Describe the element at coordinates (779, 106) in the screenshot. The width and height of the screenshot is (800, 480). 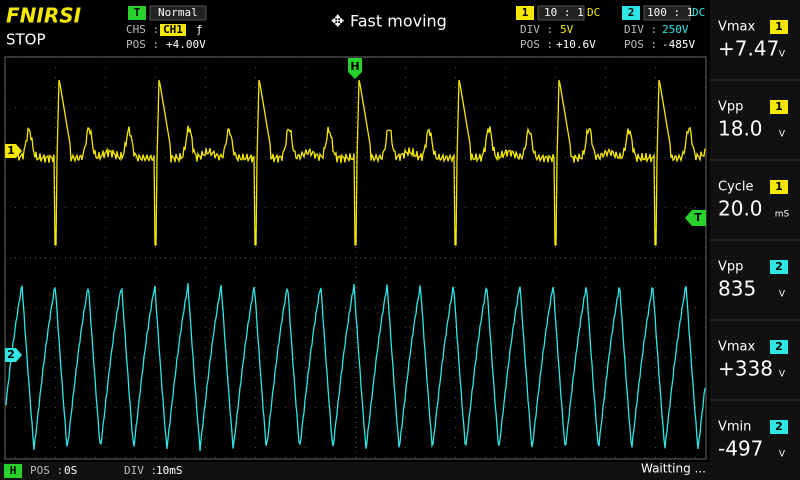
I see `measure-ch: 1` at that location.